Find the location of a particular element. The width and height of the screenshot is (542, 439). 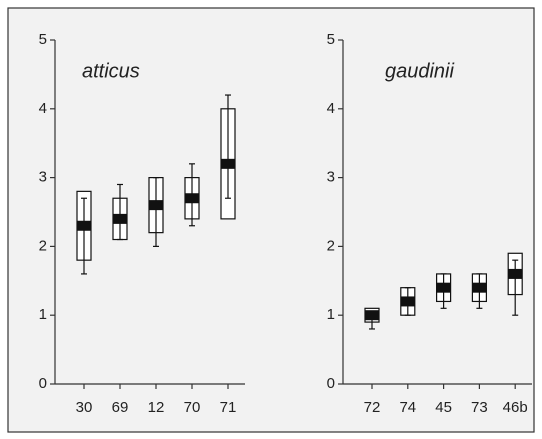

x-tick-label: 70 is located at coordinates (192, 407).